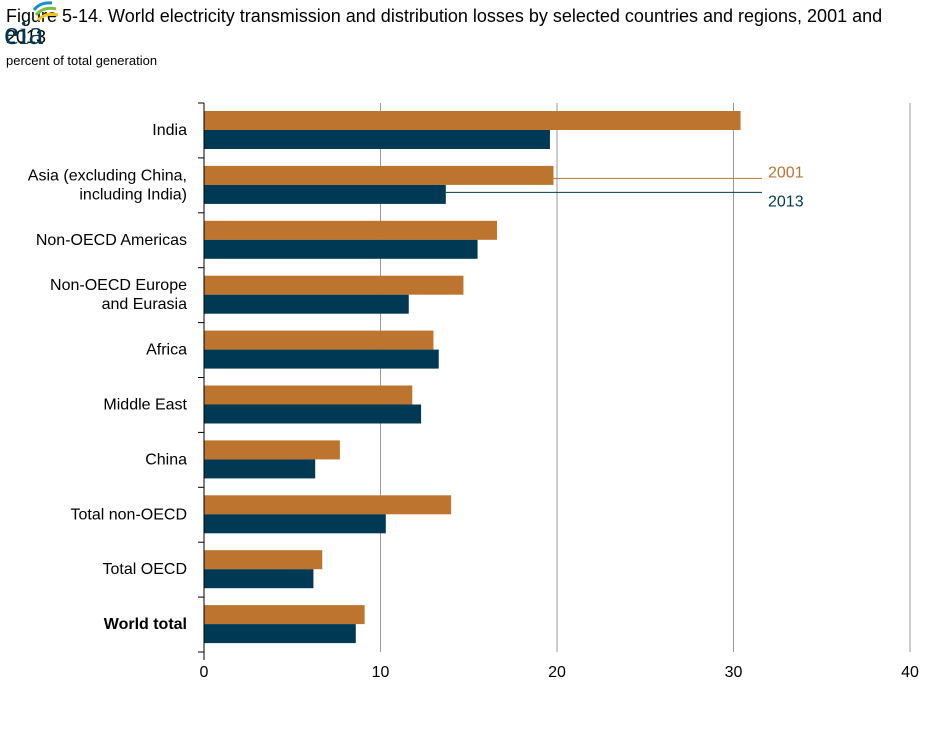 The width and height of the screenshot is (927, 743). What do you see at coordinates (24, 31) in the screenshot?
I see `eia-logo-text: eia` at bounding box center [24, 31].